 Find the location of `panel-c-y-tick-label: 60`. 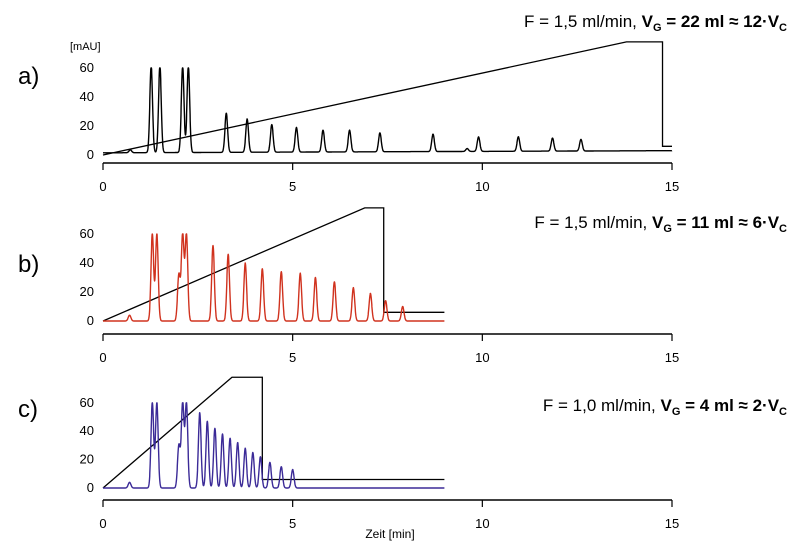

panel-c-y-tick-label: 60 is located at coordinates (87, 402).